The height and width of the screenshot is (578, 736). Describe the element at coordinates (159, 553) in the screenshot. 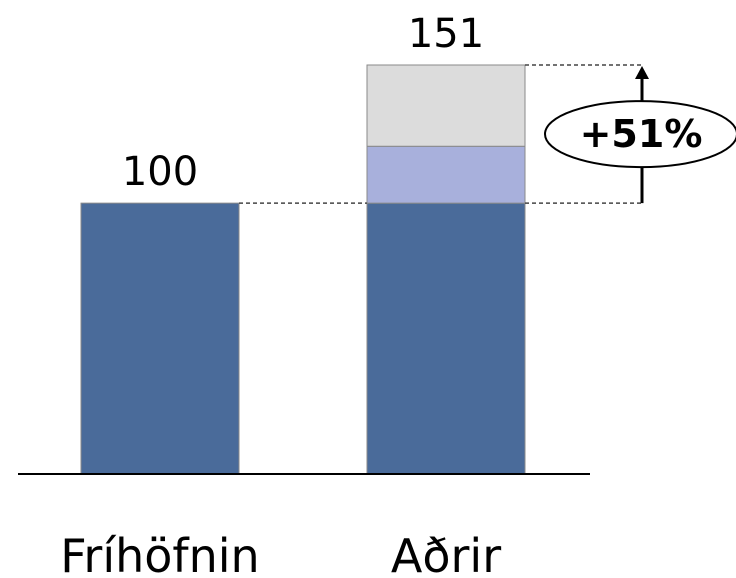

I see `category-label-0: Fríhöfnin` at that location.